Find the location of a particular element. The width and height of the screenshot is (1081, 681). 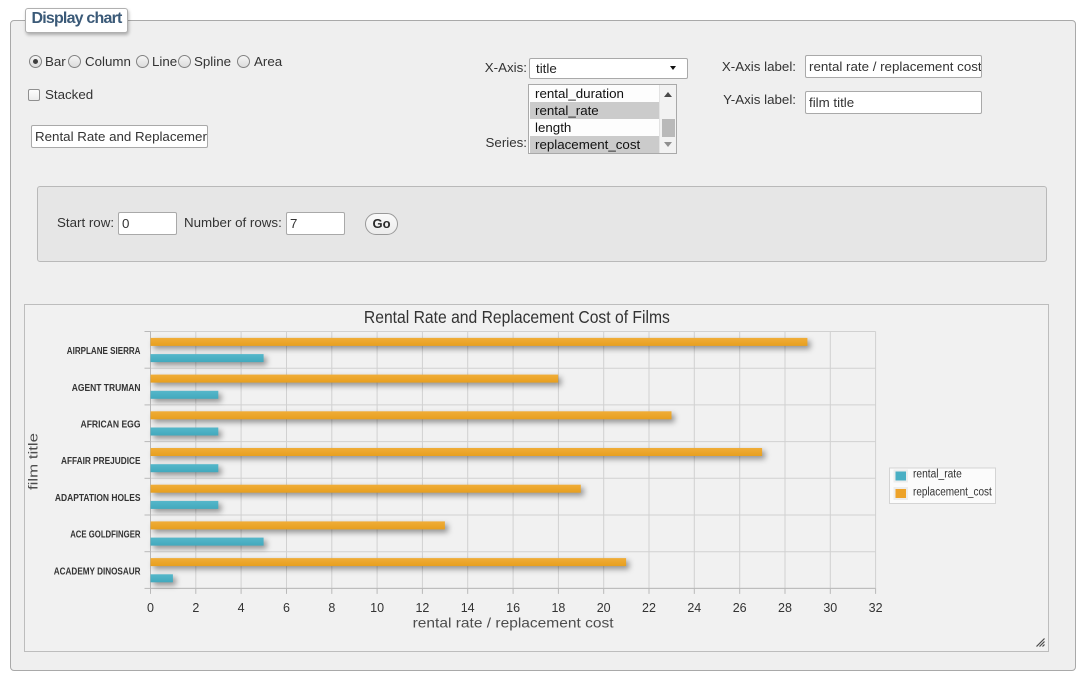

svg-text: ADAPTATION HOLES is located at coordinates (98, 498).